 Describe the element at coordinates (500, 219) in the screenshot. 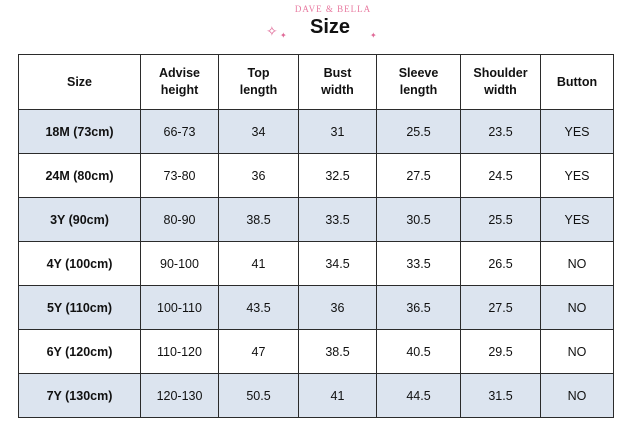

I see `shoulder-width-cell: 25.5` at that location.